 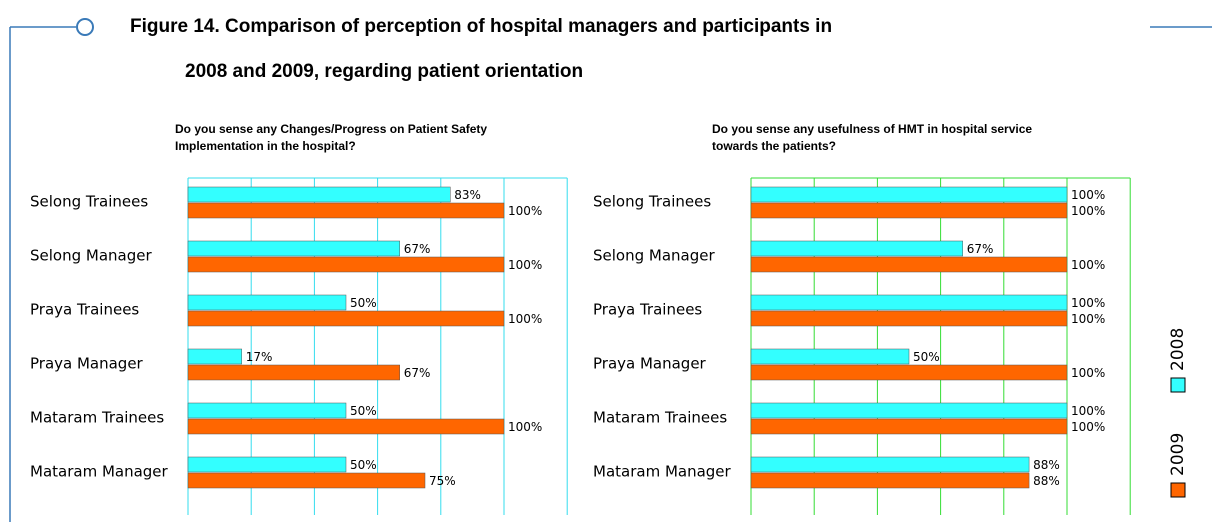 I want to click on value-label: 17%, so click(x=259, y=357).